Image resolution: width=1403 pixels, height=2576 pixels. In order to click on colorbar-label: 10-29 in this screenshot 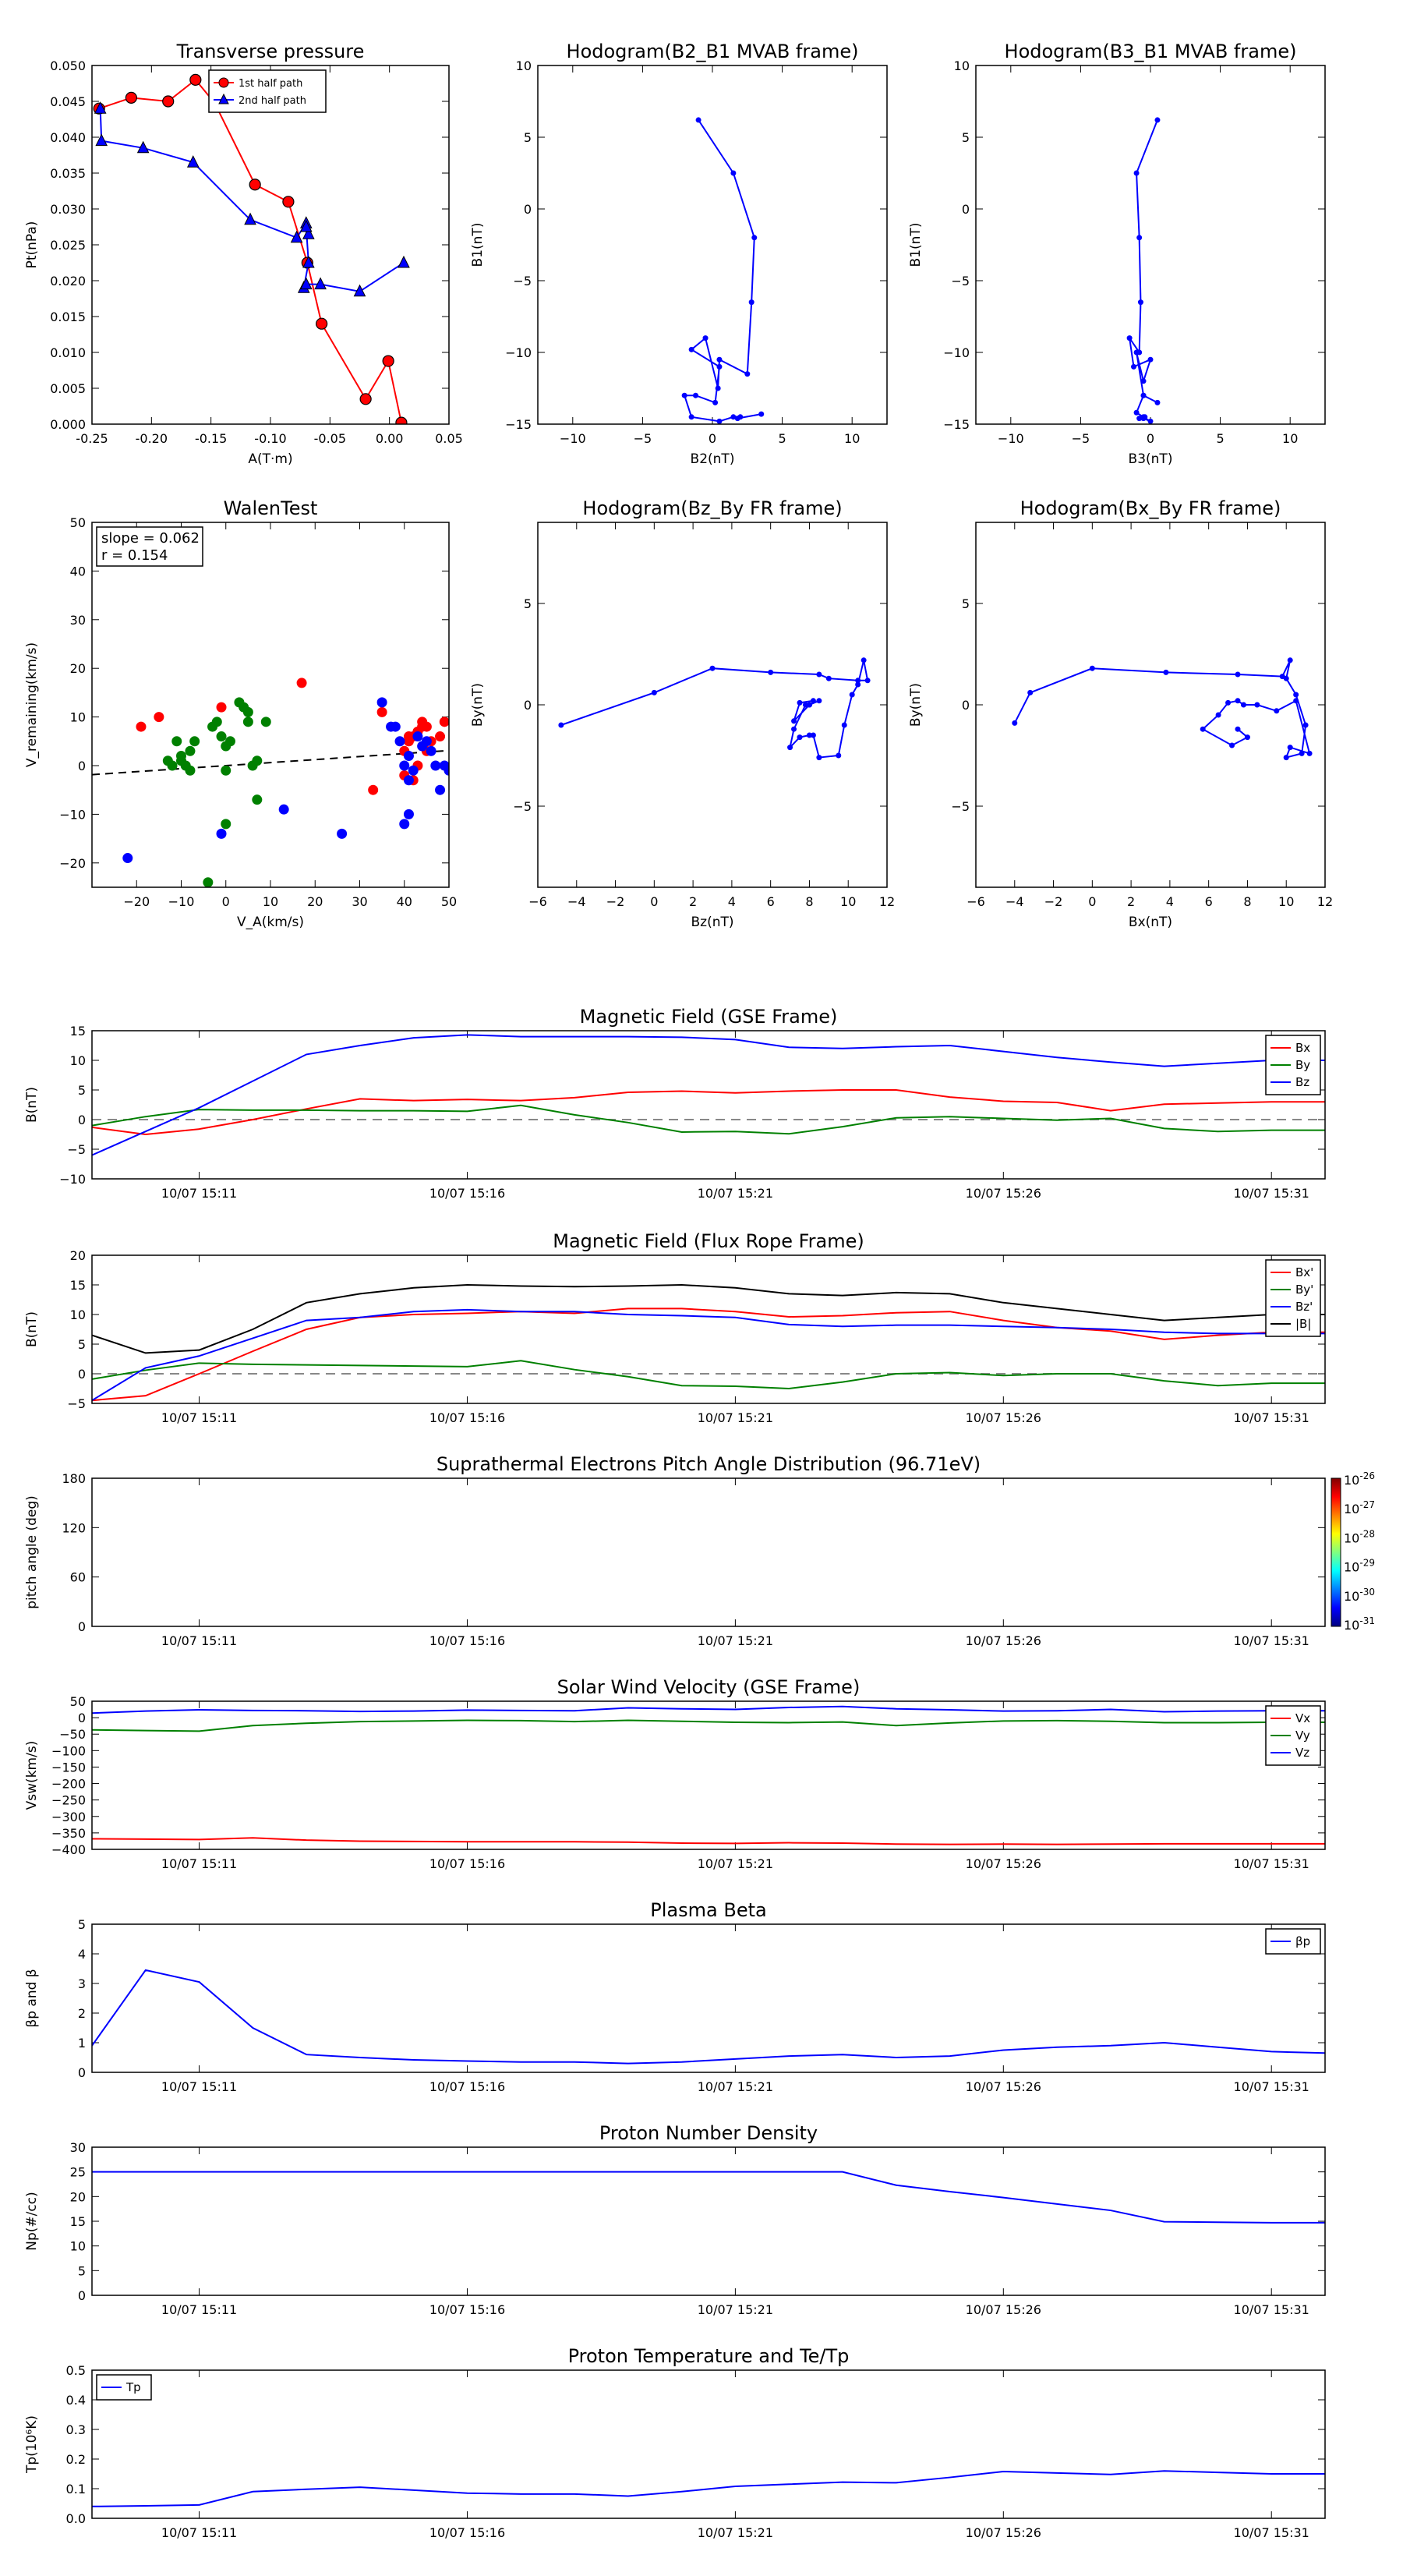, I will do `click(1359, 1566)`.